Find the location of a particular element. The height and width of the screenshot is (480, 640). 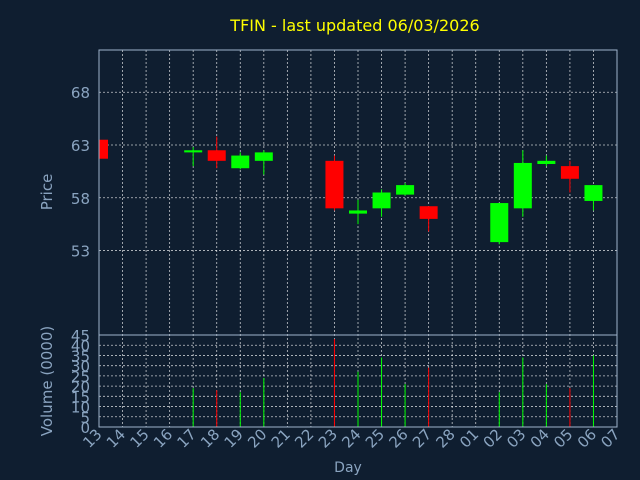

price-axis-label: Price is located at coordinates (47, 192).